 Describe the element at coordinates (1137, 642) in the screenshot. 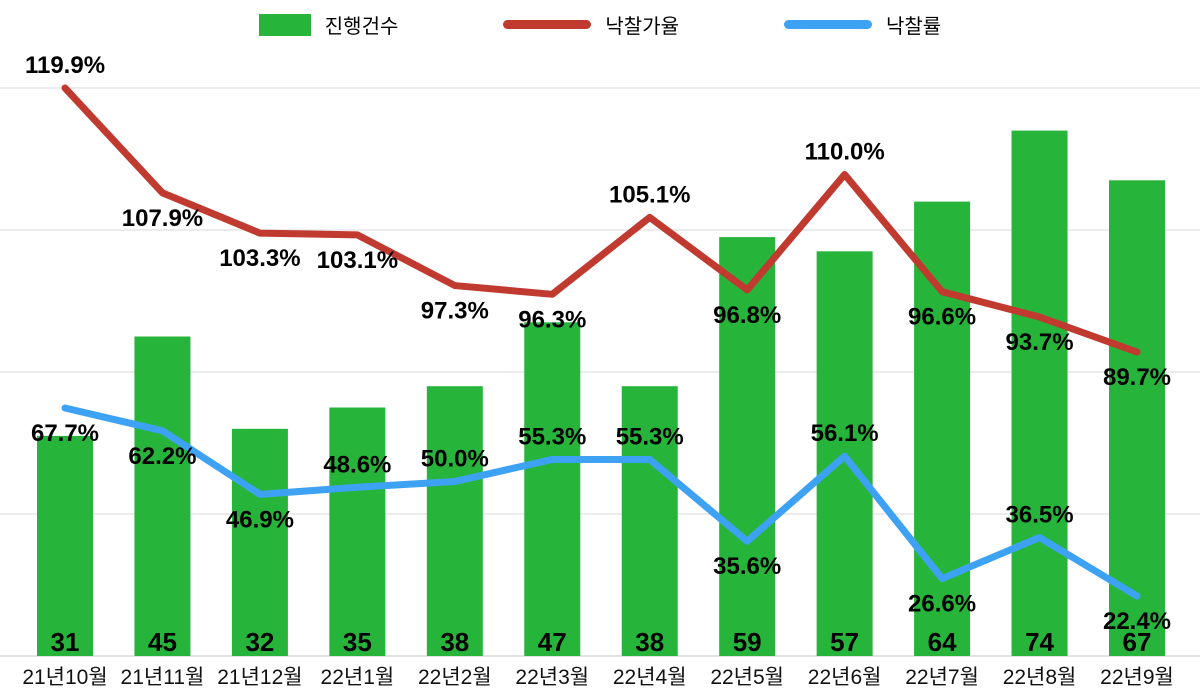

I see `bar-value-label: 67` at that location.